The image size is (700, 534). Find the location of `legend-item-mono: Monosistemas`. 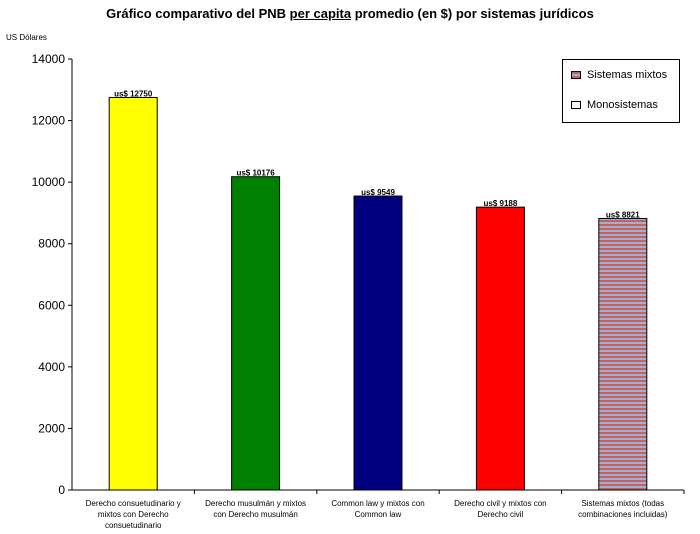

legend-item-mono: Monosistemas is located at coordinates (614, 105).